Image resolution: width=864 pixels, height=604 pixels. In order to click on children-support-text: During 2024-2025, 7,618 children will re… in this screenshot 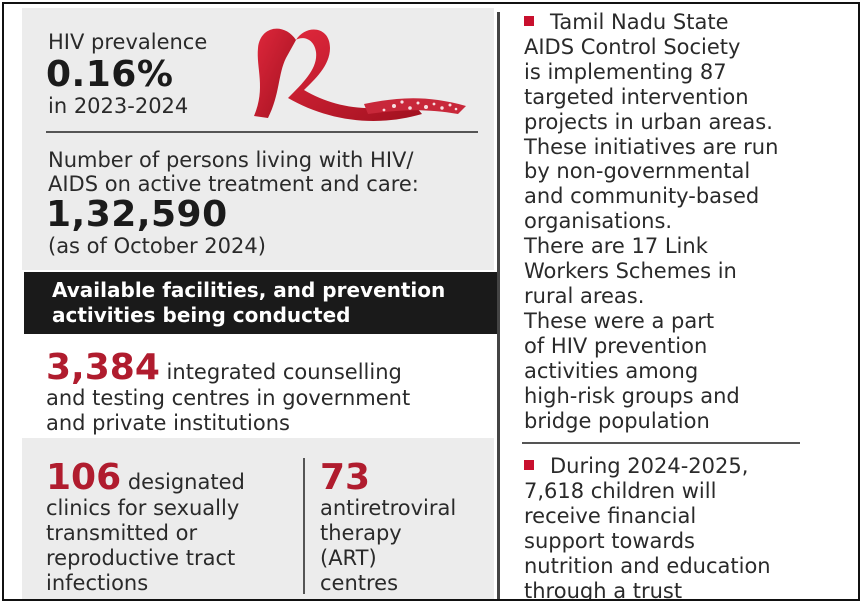, I will do `click(647, 527)`.